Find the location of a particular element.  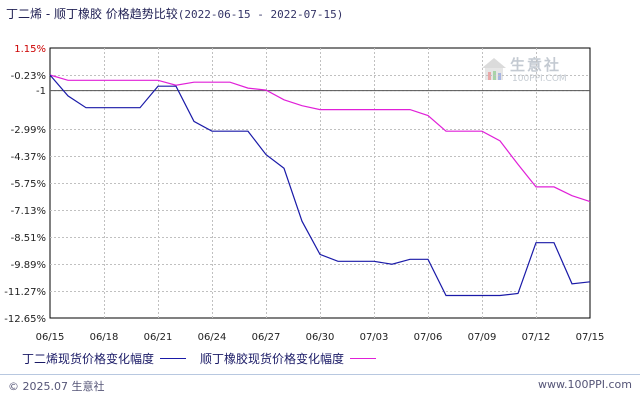

x-tick-label: 06/30 is located at coordinates (320, 337).